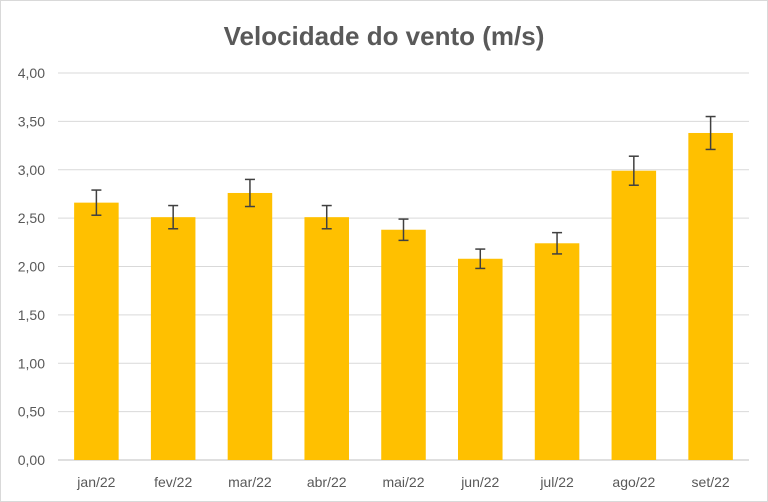 This screenshot has height=502, width=768. Describe the element at coordinates (31, 315) in the screenshot. I see `y-tick-label: 1,50` at that location.